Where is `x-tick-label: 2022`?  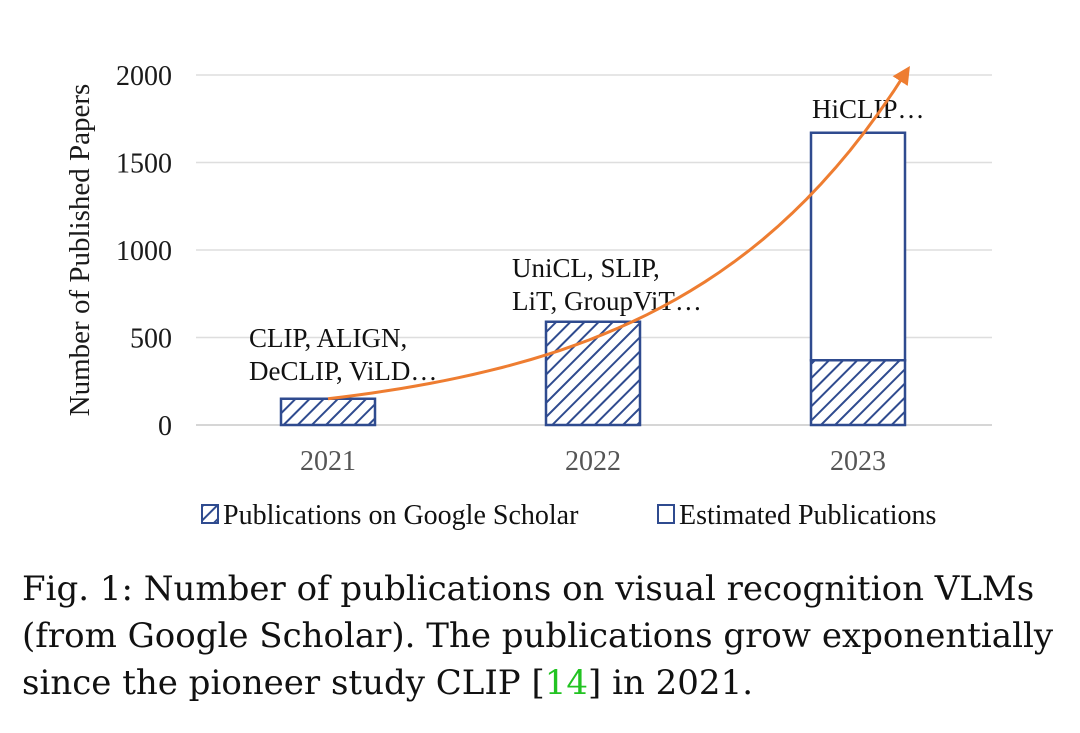 x-tick-label: 2022 is located at coordinates (593, 461).